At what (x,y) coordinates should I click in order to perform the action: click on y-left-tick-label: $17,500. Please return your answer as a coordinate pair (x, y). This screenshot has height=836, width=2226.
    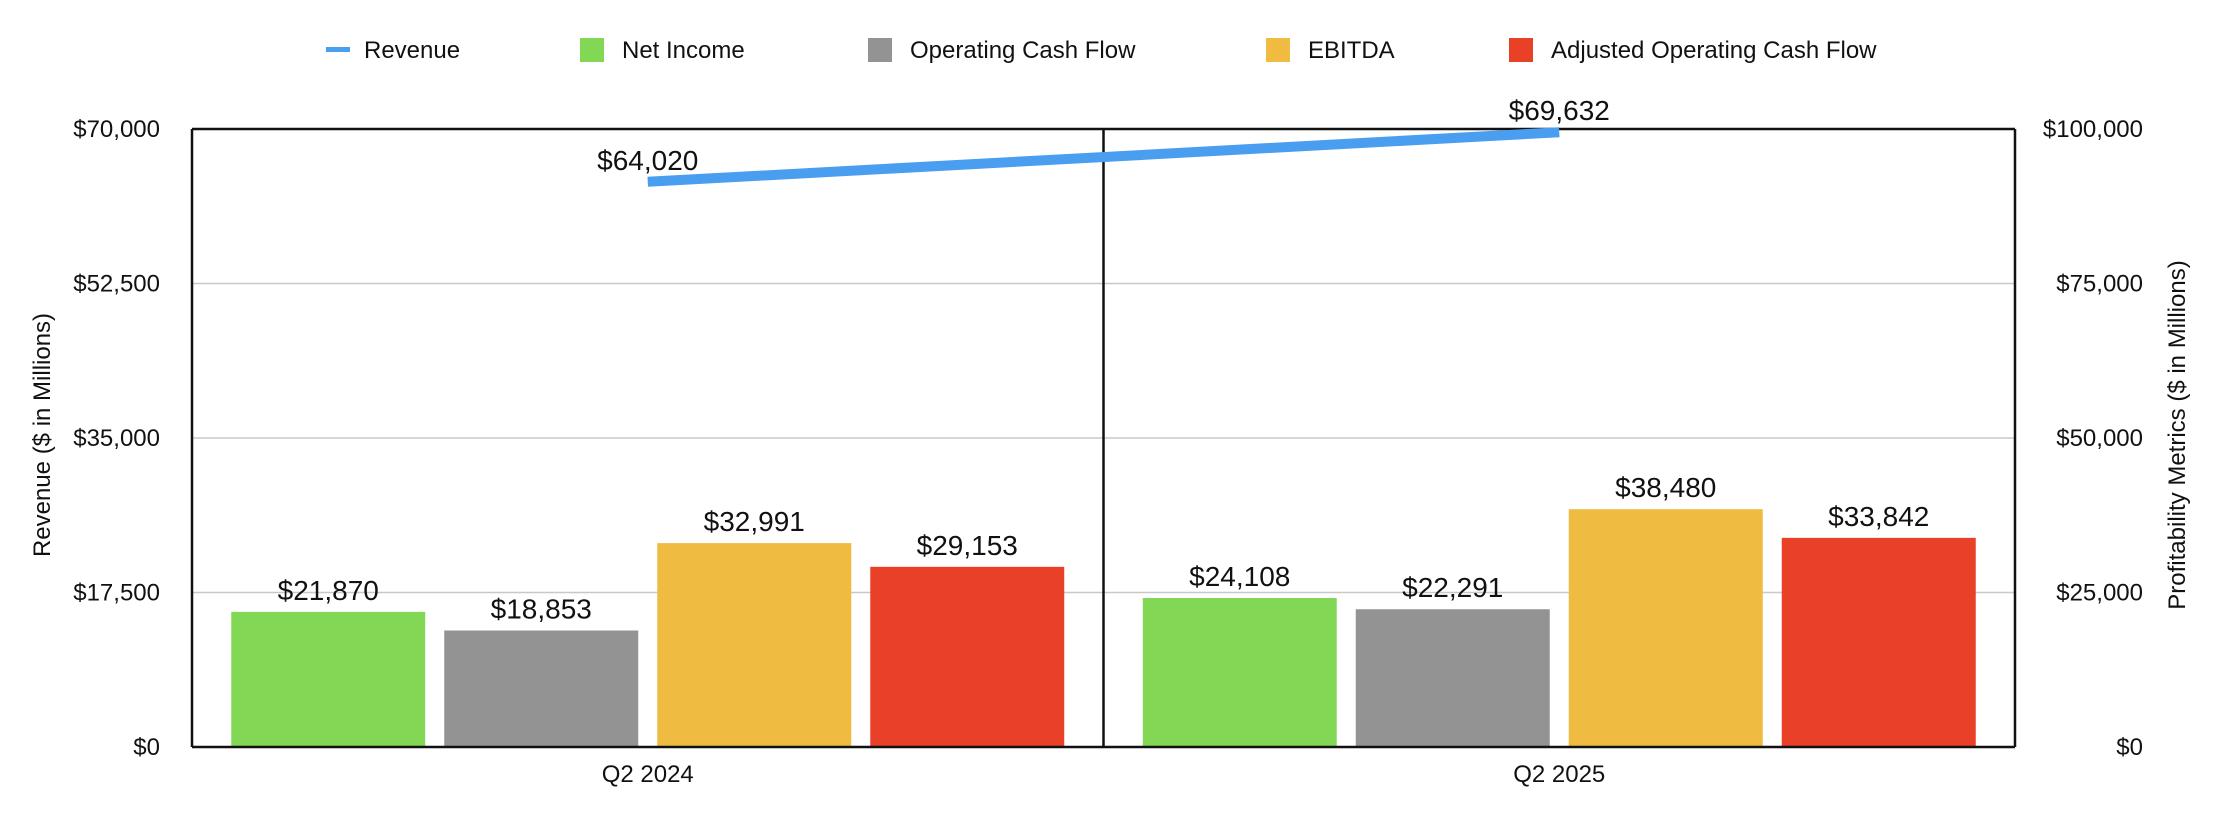
    Looking at the image, I should click on (116, 593).